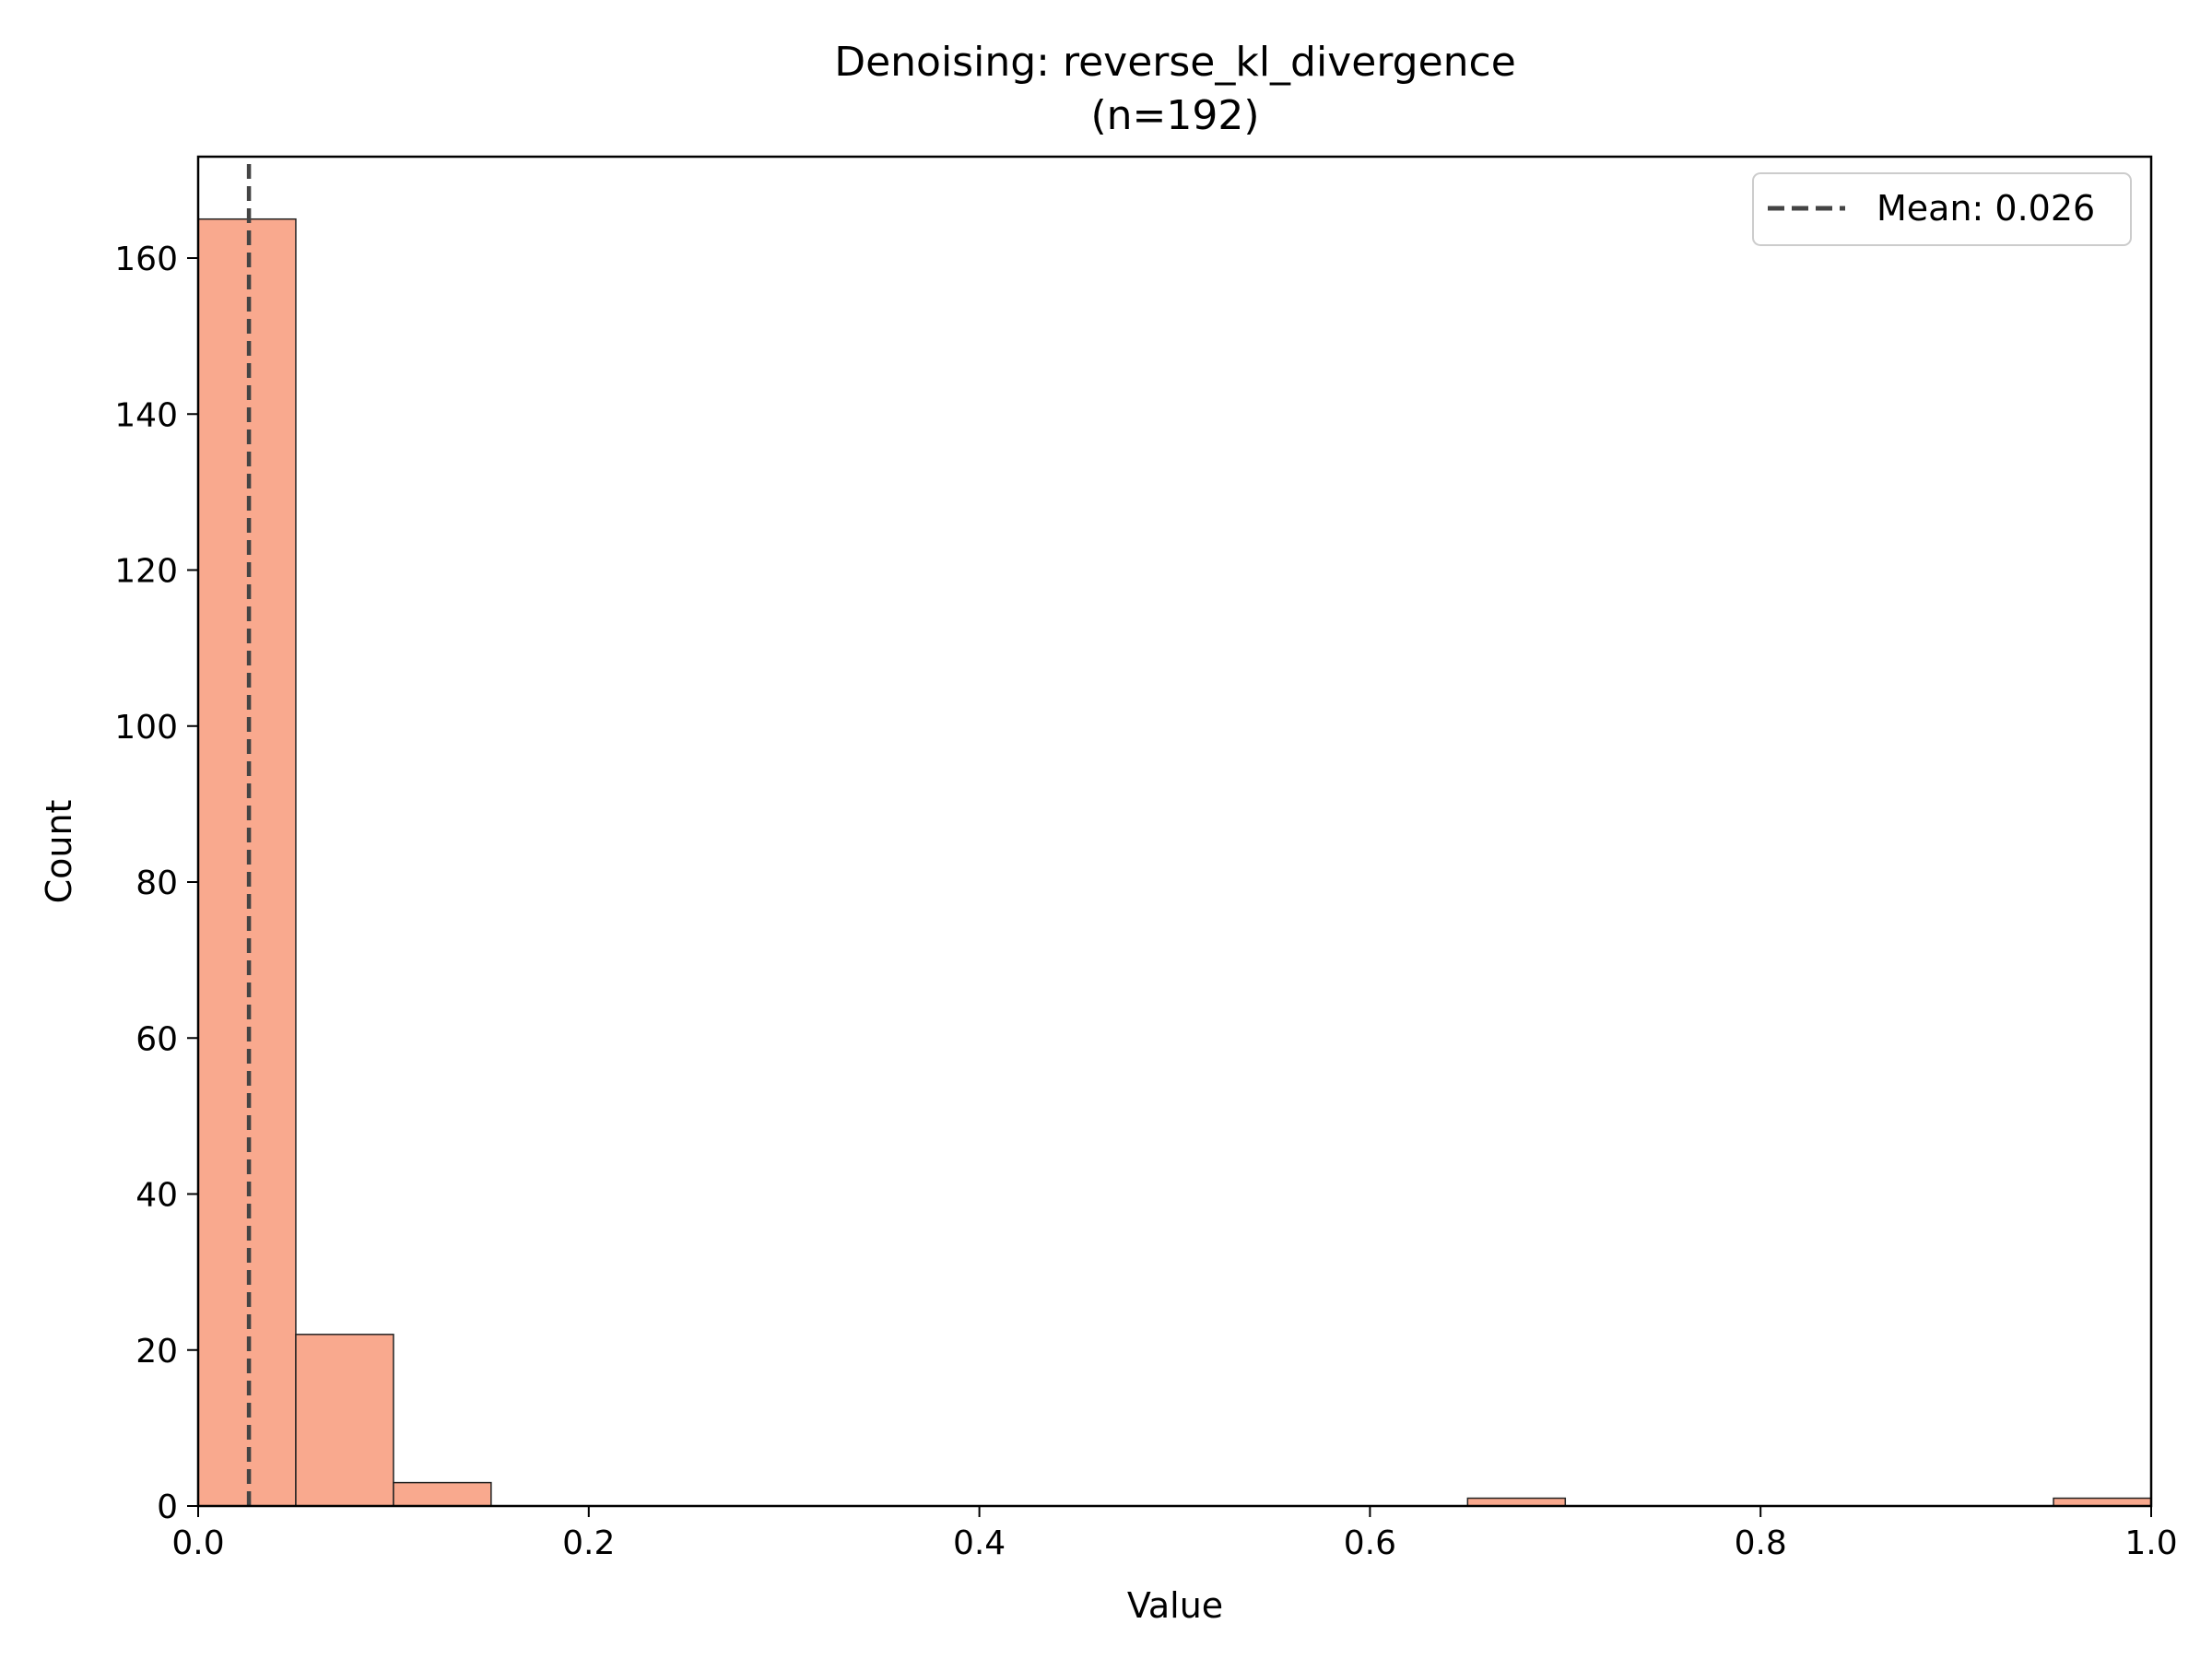 The height and width of the screenshot is (1659, 2212). I want to click on x-tick-label-4: 0.8, so click(1761, 1543).